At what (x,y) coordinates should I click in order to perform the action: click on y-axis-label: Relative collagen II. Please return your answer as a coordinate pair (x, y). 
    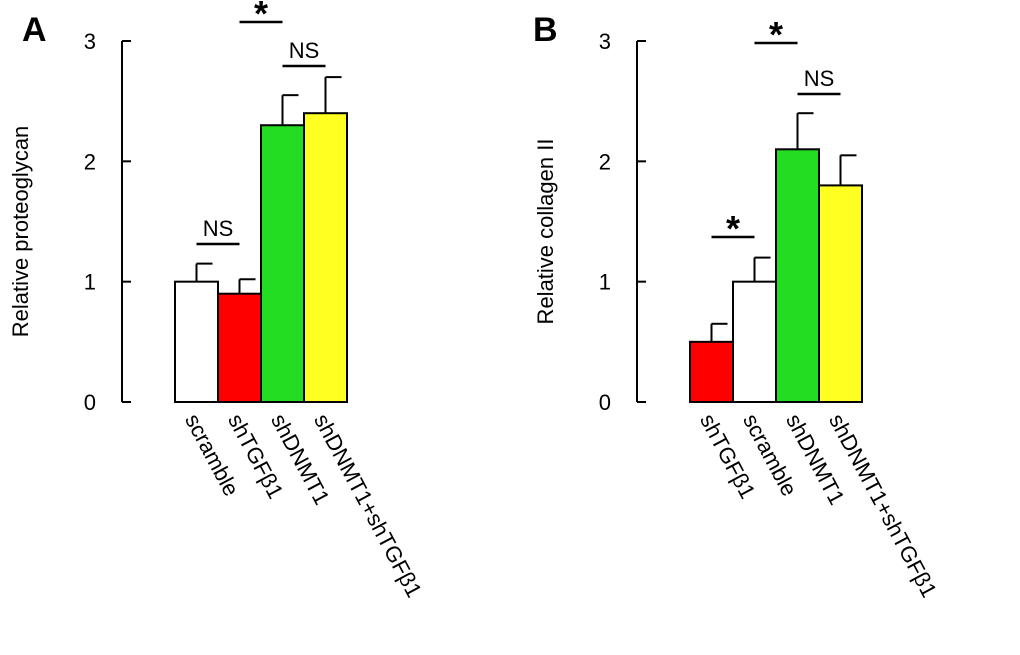
    Looking at the image, I should click on (545, 232).